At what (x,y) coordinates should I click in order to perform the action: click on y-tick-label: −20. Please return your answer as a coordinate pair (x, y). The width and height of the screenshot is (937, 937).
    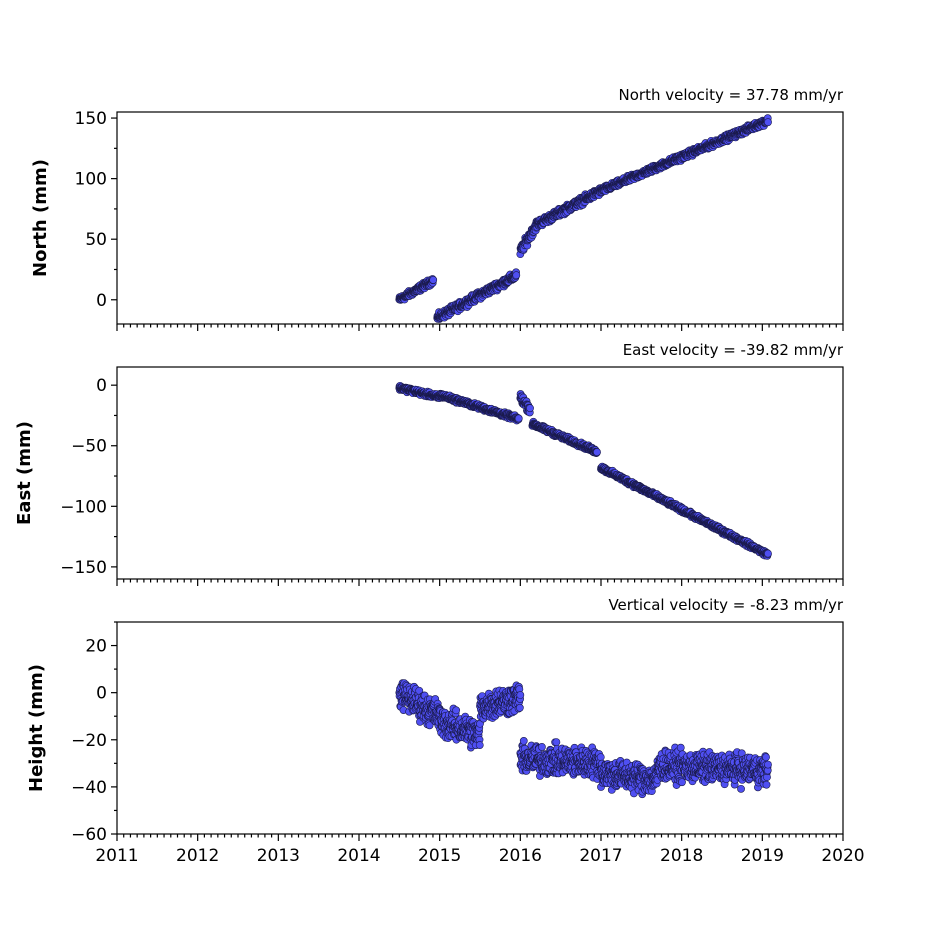
    Looking at the image, I should click on (89, 741).